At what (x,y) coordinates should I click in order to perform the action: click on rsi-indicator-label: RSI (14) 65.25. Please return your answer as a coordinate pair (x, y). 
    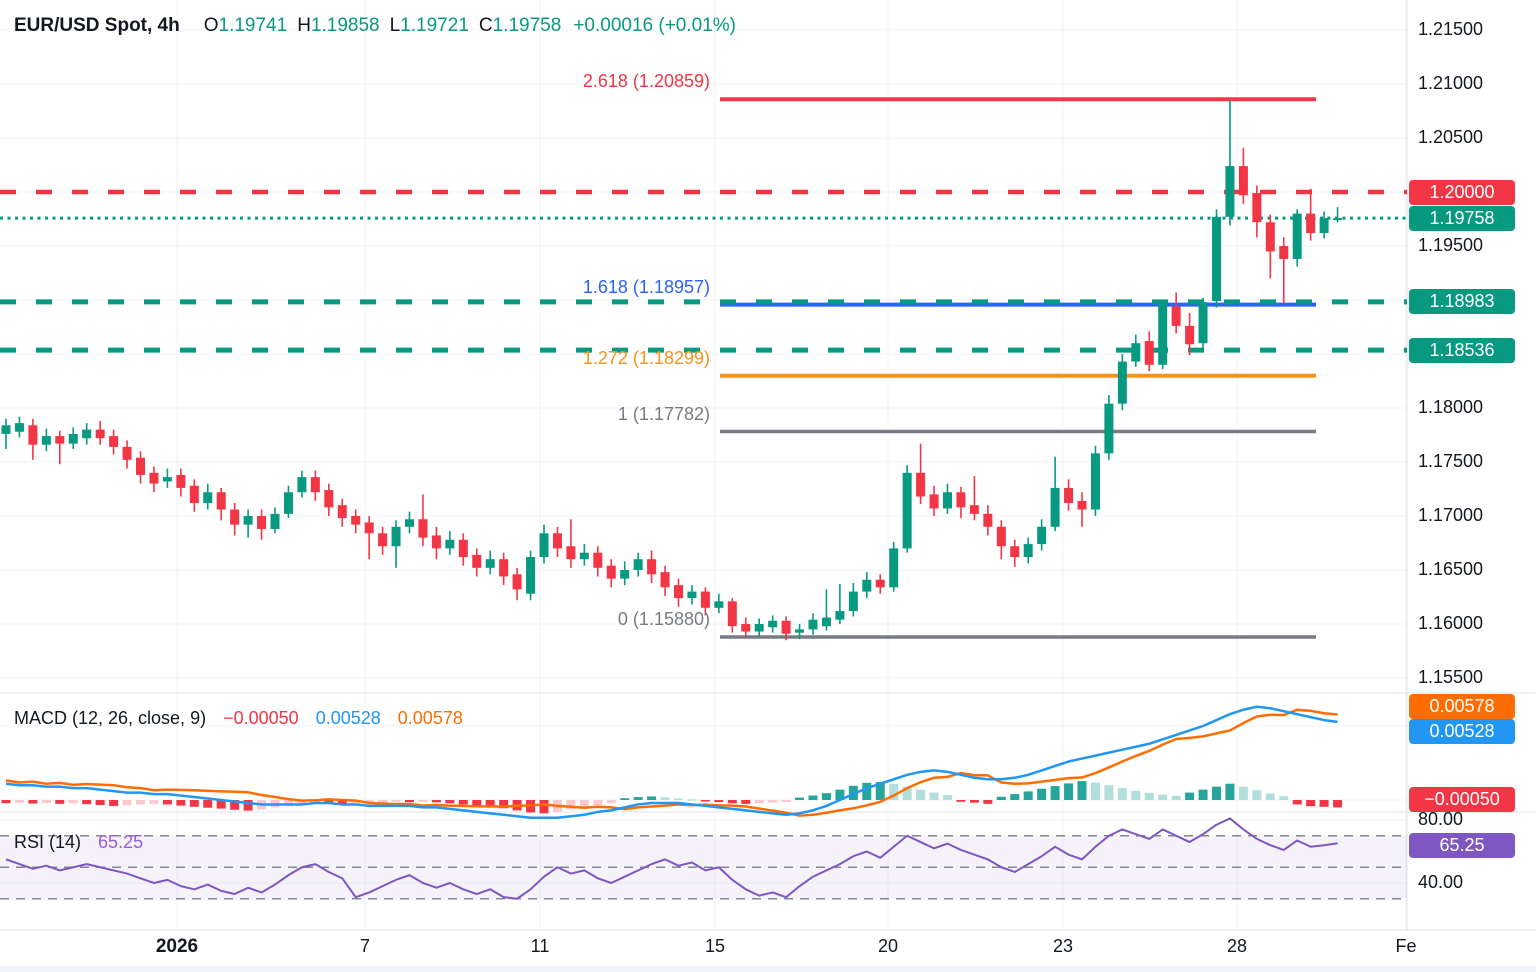
    Looking at the image, I should click on (78, 842).